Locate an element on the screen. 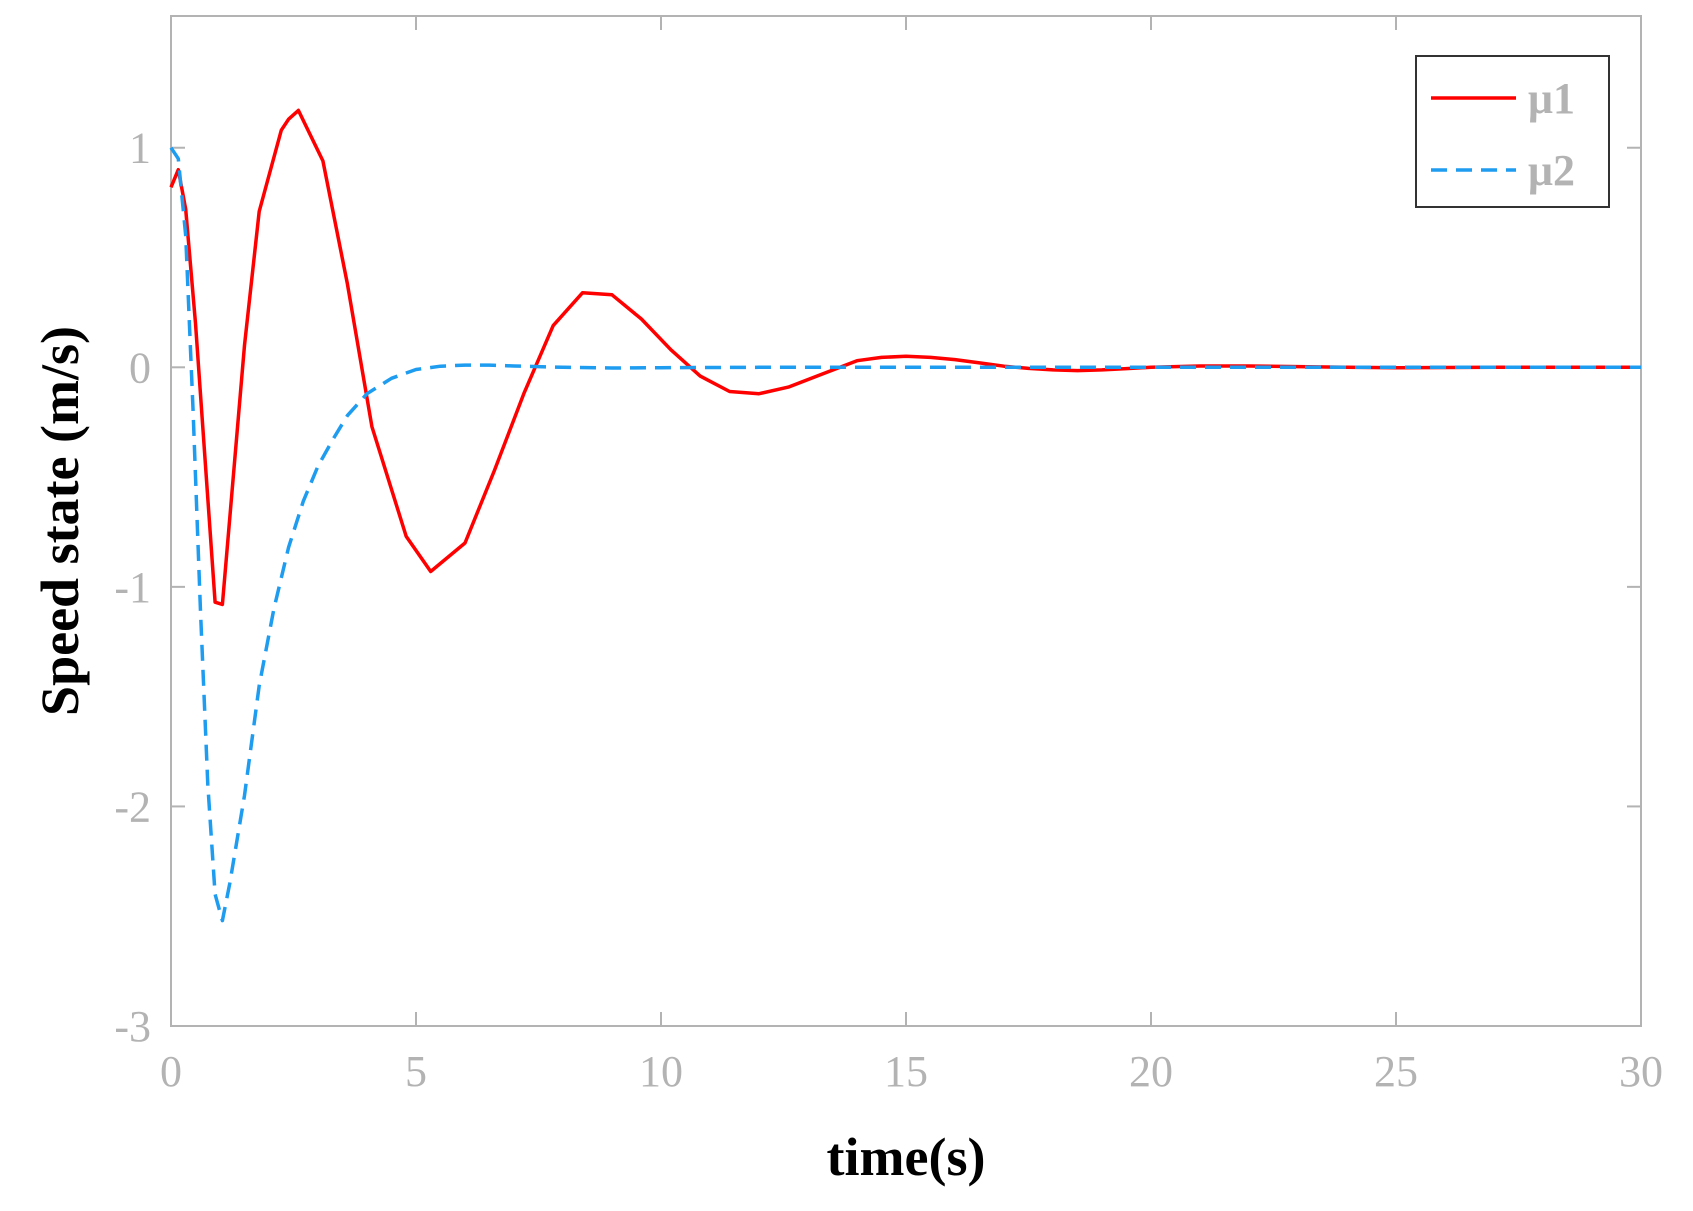  x-axis-title: time(s) is located at coordinates (906, 1157).